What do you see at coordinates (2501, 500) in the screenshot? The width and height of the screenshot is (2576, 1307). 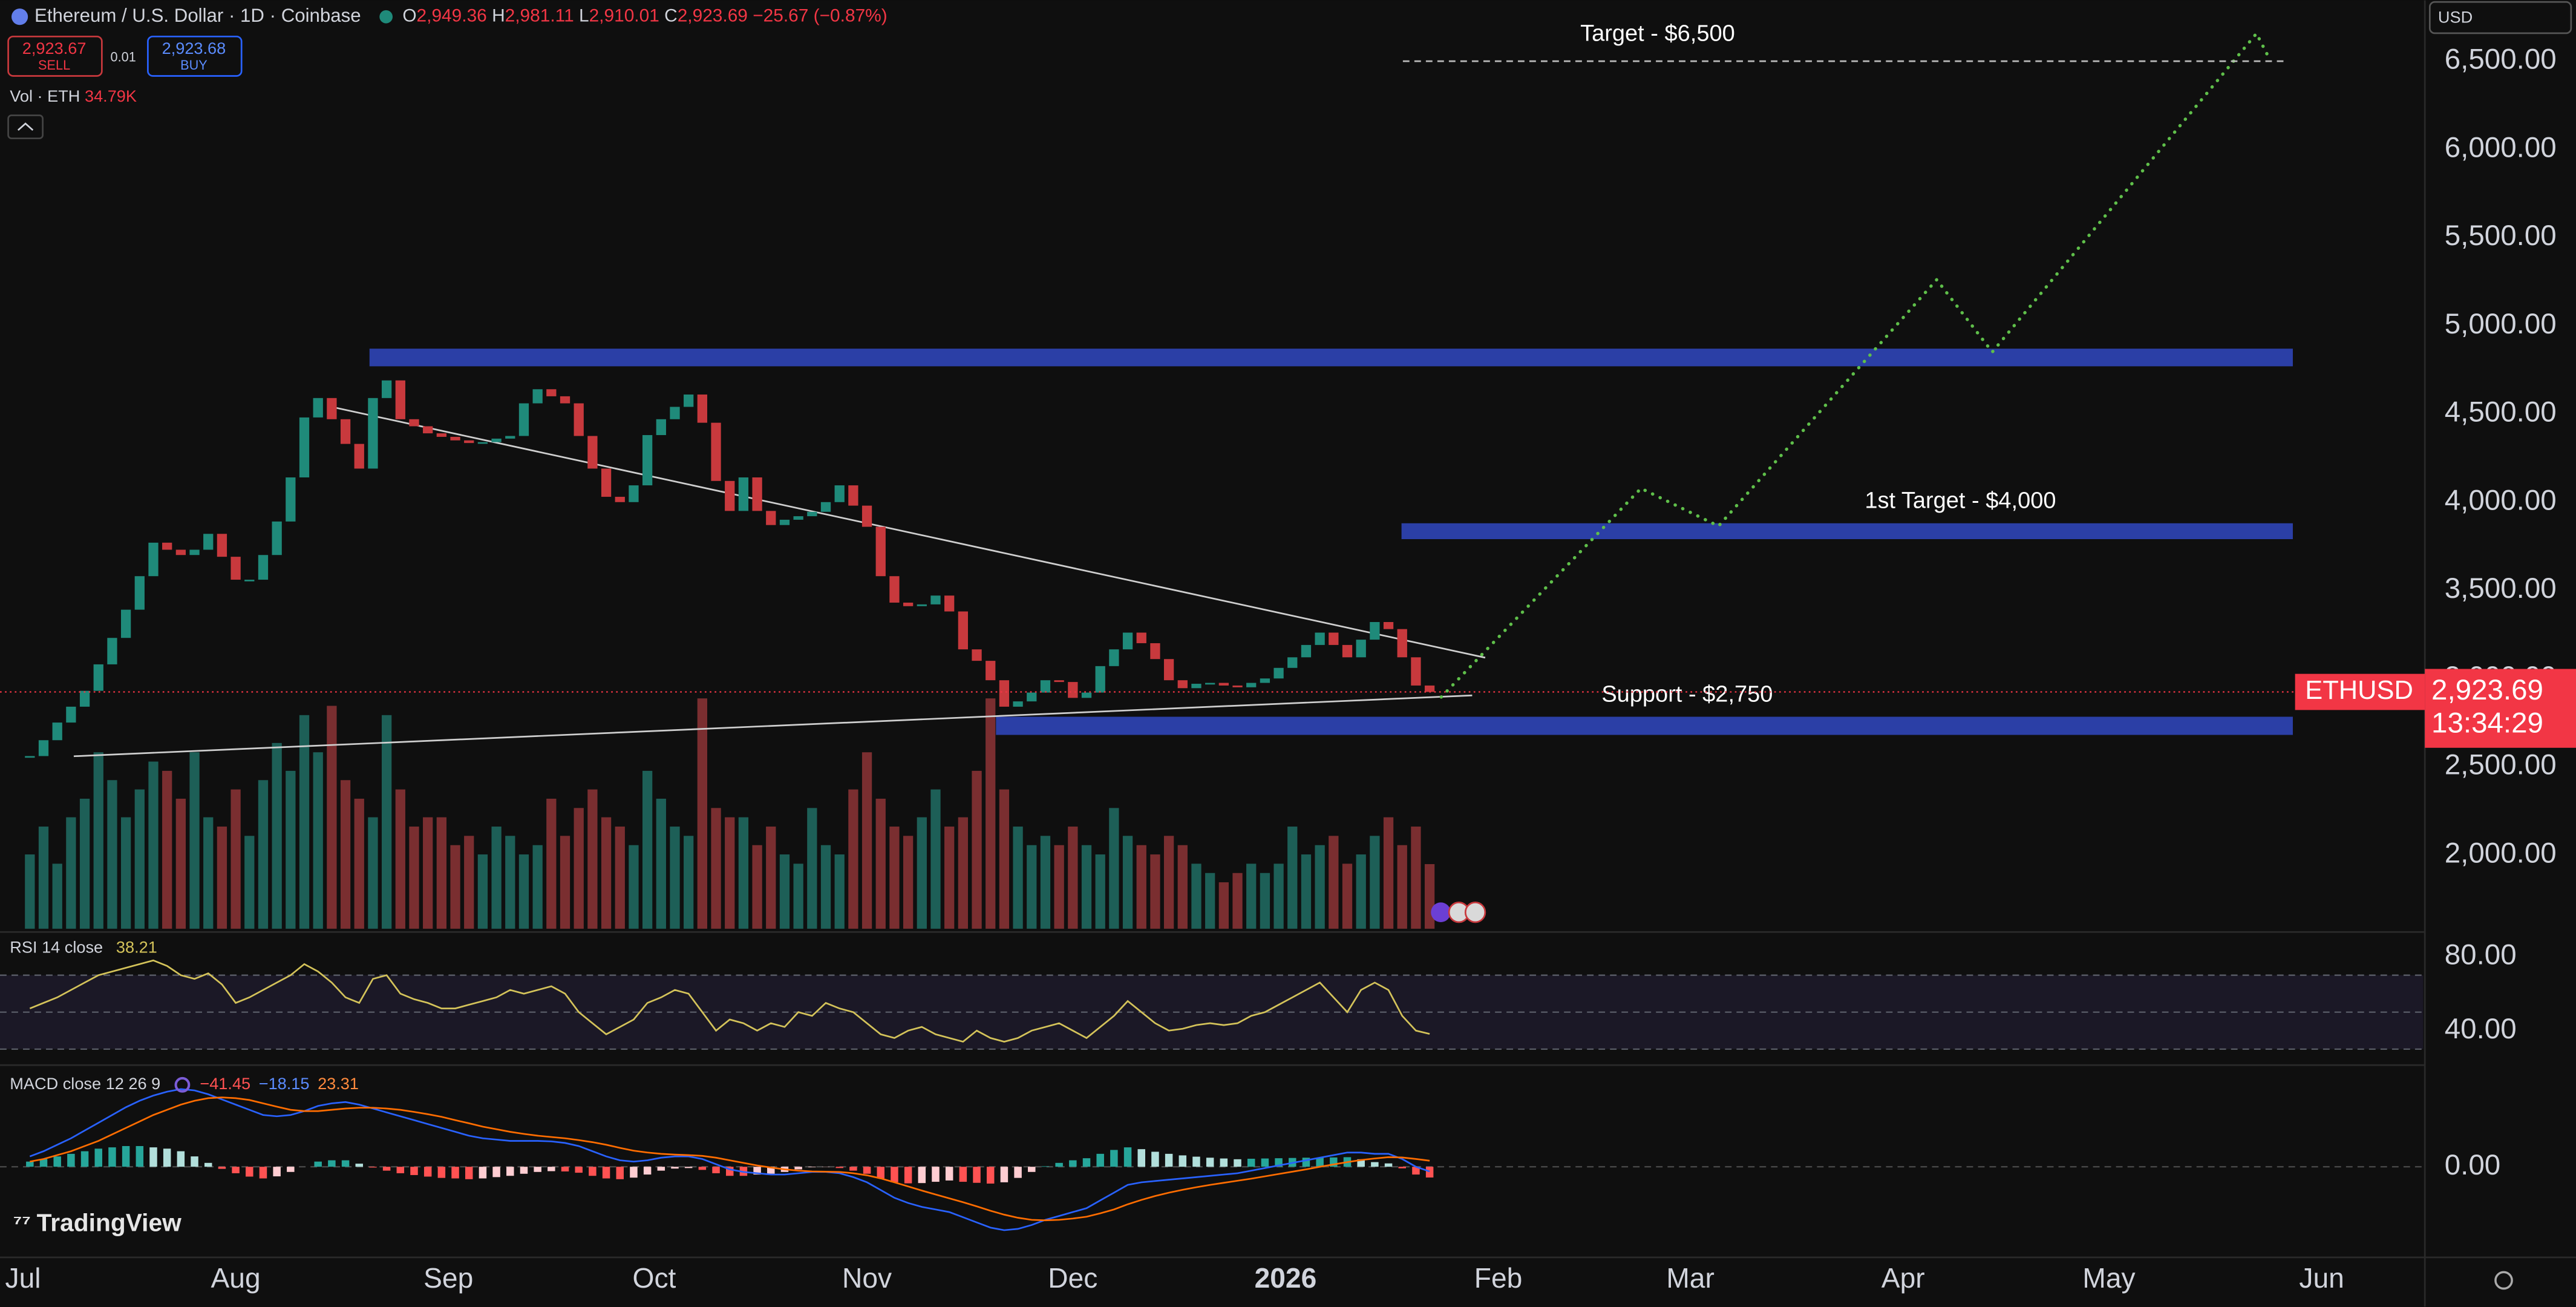 I see `y-tick-label: 4,000.00` at bounding box center [2501, 500].